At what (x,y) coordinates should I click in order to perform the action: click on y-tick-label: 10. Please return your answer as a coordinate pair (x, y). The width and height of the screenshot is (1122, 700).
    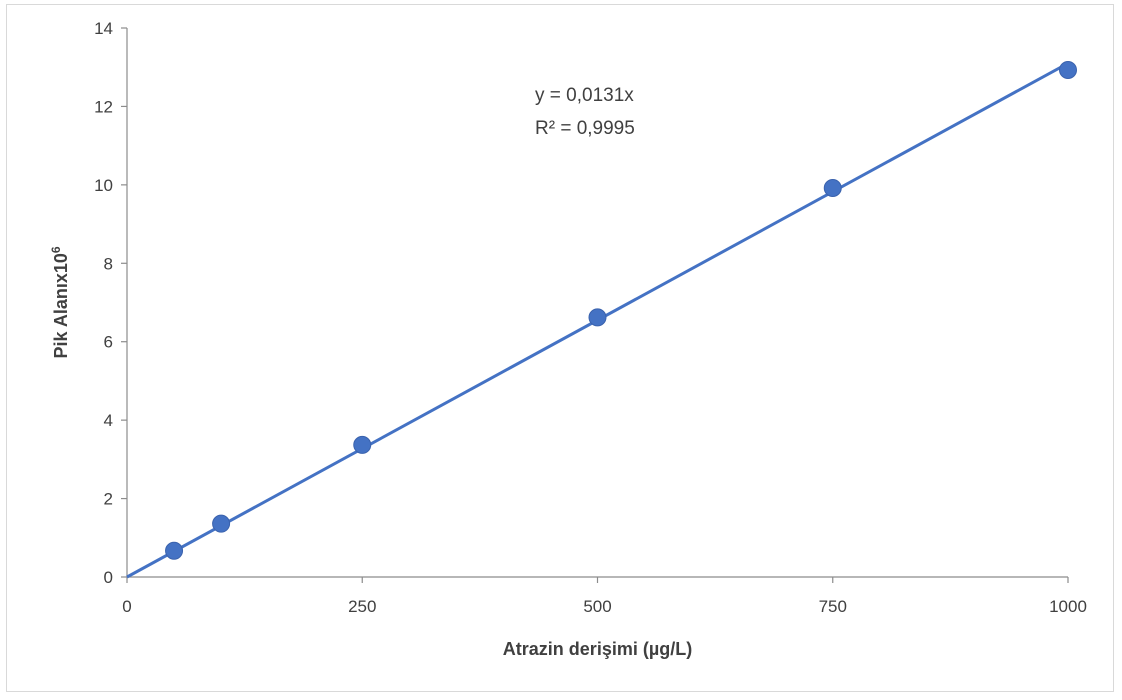
    Looking at the image, I should click on (103, 185).